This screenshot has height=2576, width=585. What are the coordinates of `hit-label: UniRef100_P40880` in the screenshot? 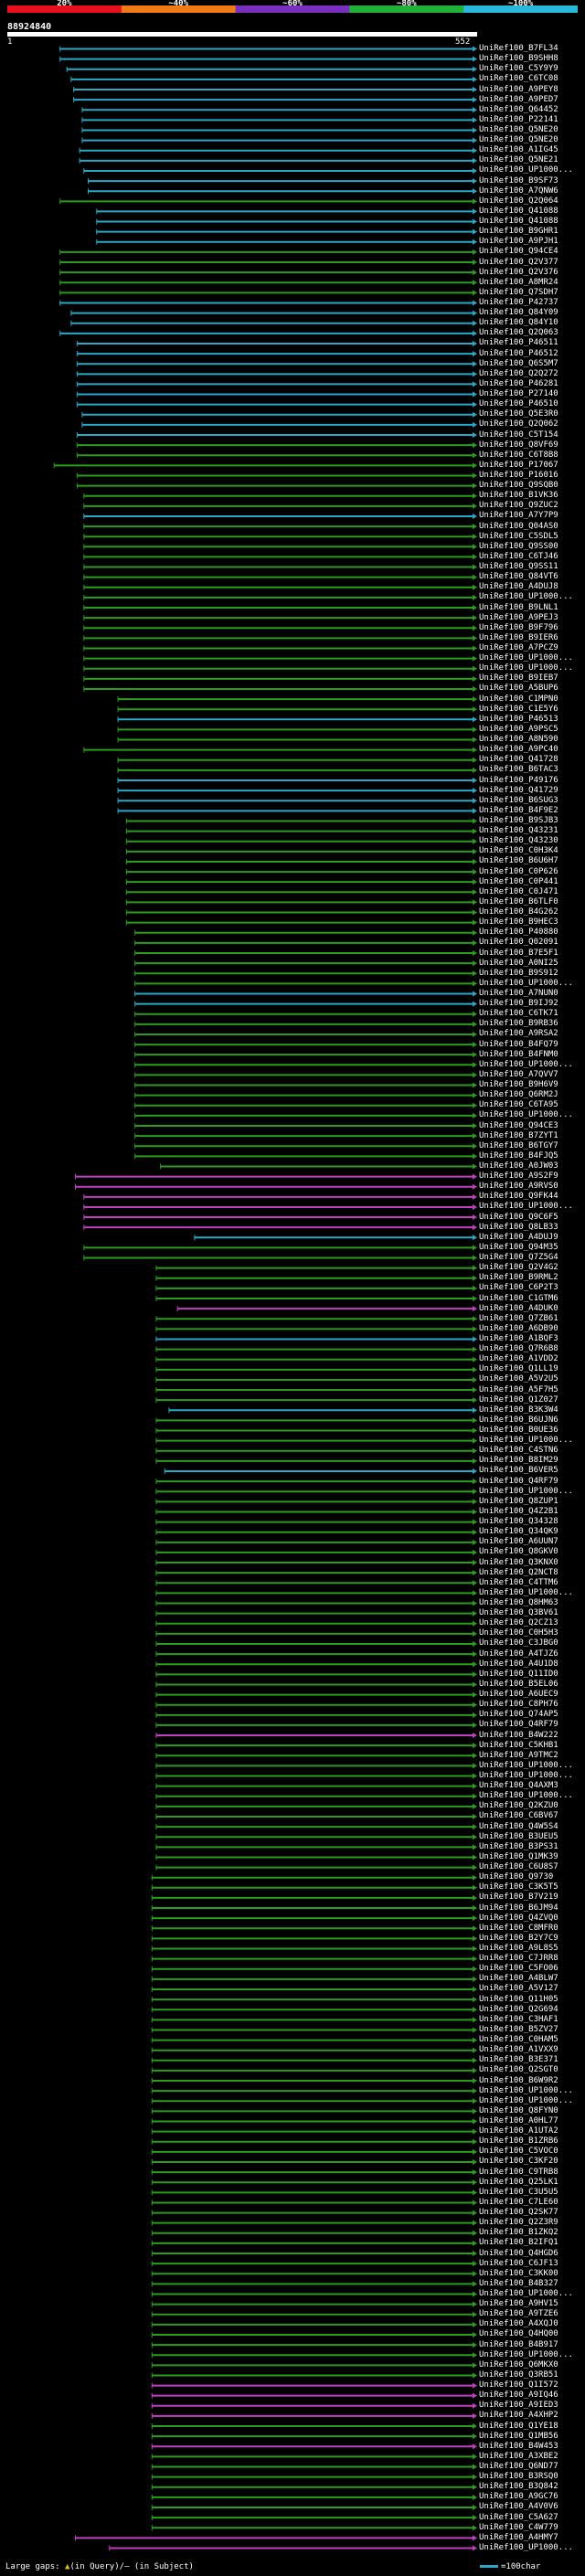 It's located at (518, 933).